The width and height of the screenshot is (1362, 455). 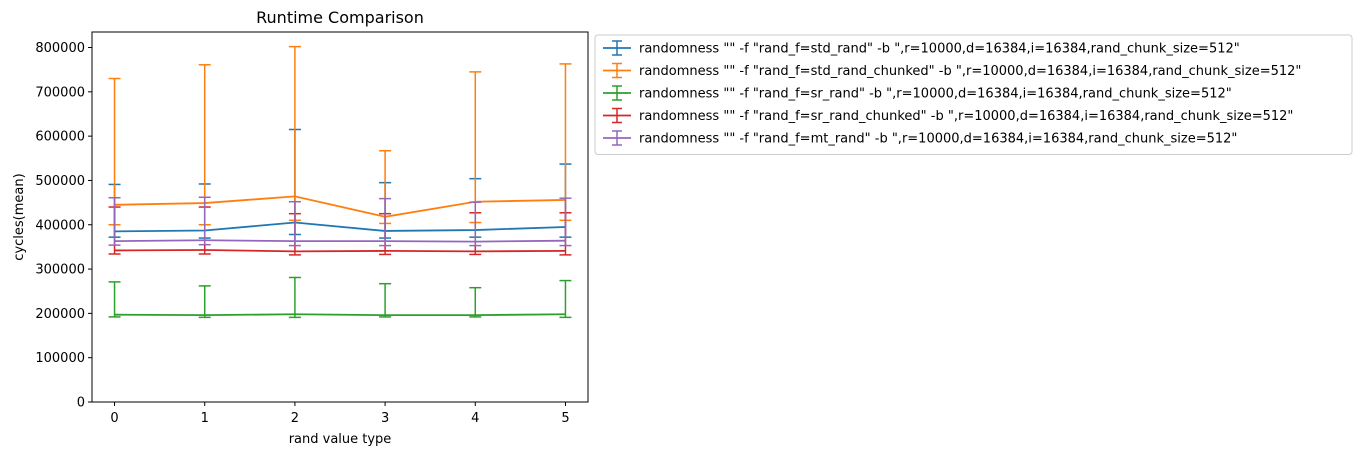 I want to click on y-tick-label: 100000, so click(x=60, y=358).